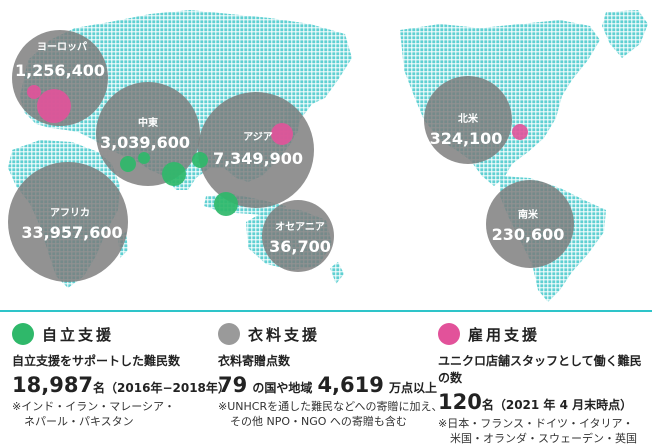  Describe the element at coordinates (148, 122) in the screenshot. I see `region-name: 中東` at that location.